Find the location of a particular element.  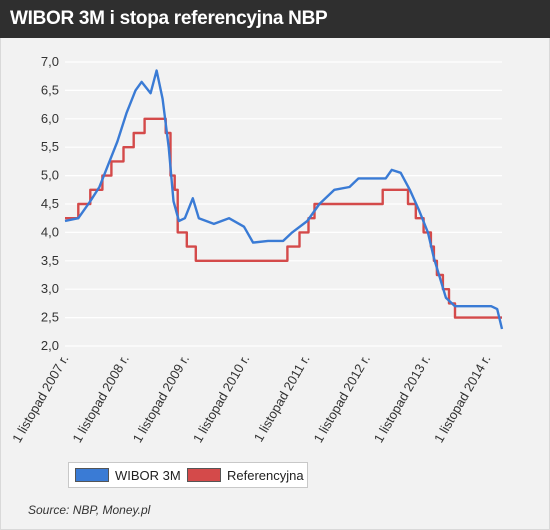

legend-label-referencyjna: Referencyjna is located at coordinates (265, 475).